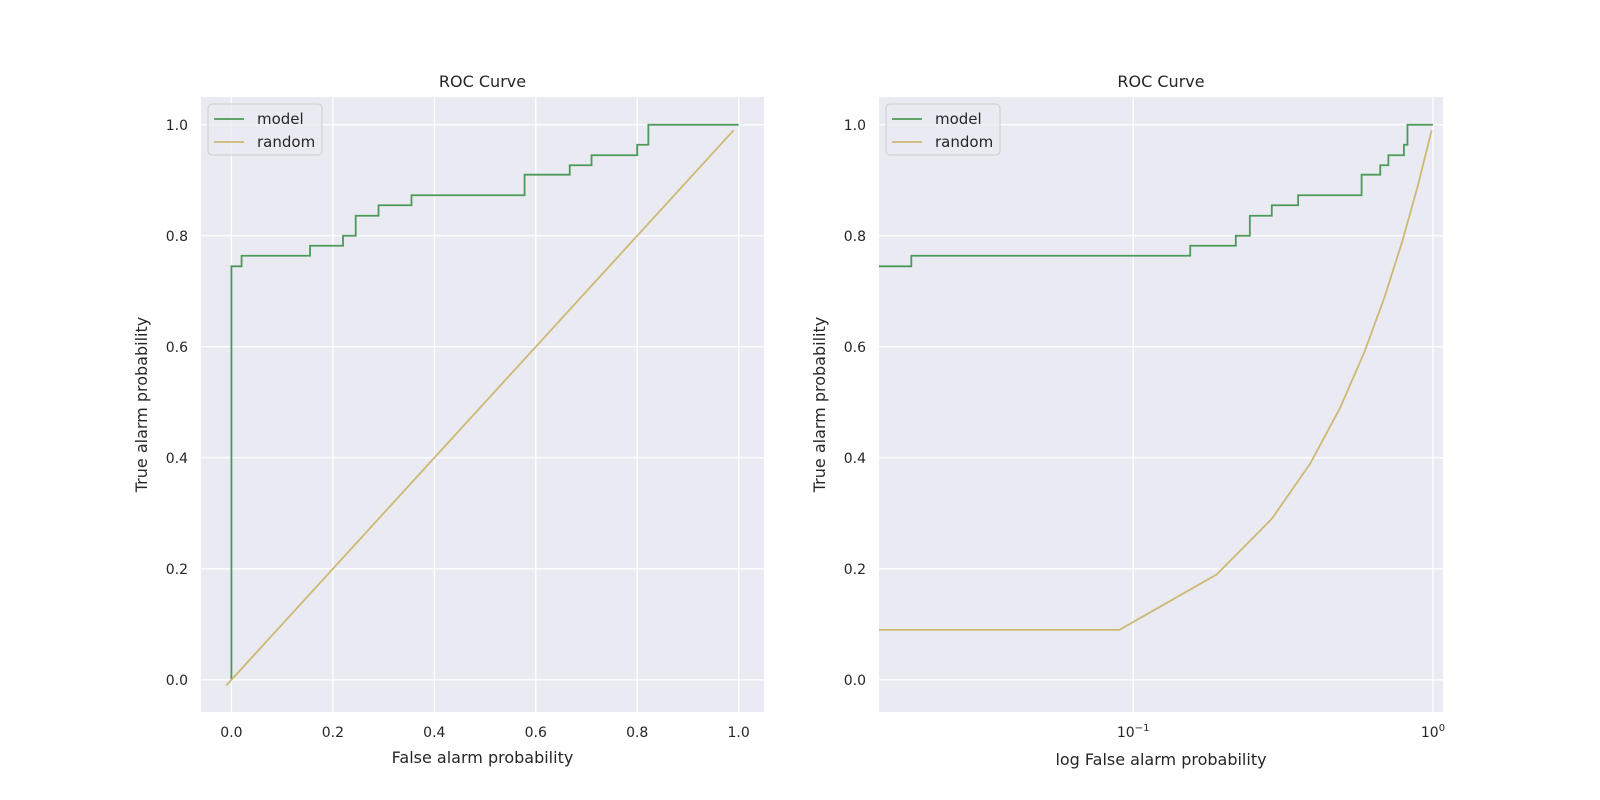 The width and height of the screenshot is (1600, 800). Describe the element at coordinates (483, 757) in the screenshot. I see `x-axis-label: False alarm probability` at that location.